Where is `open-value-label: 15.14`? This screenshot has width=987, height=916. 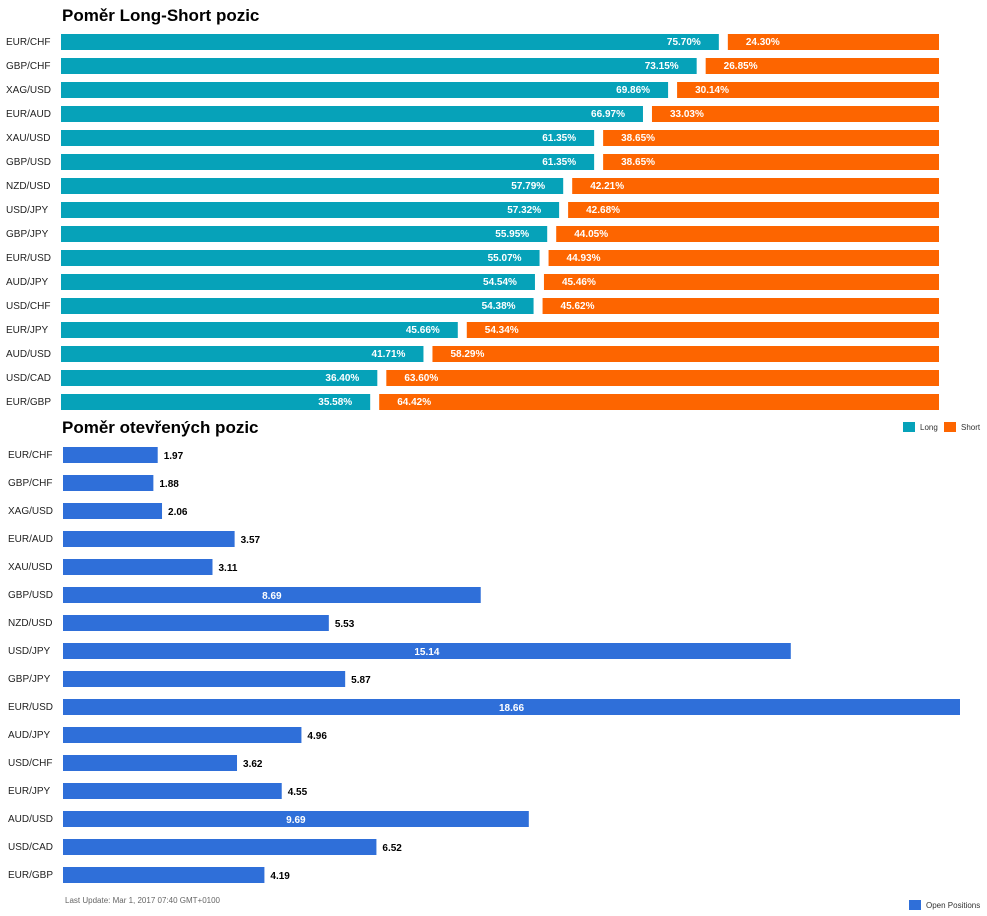
open-value-label: 15.14 is located at coordinates (426, 652).